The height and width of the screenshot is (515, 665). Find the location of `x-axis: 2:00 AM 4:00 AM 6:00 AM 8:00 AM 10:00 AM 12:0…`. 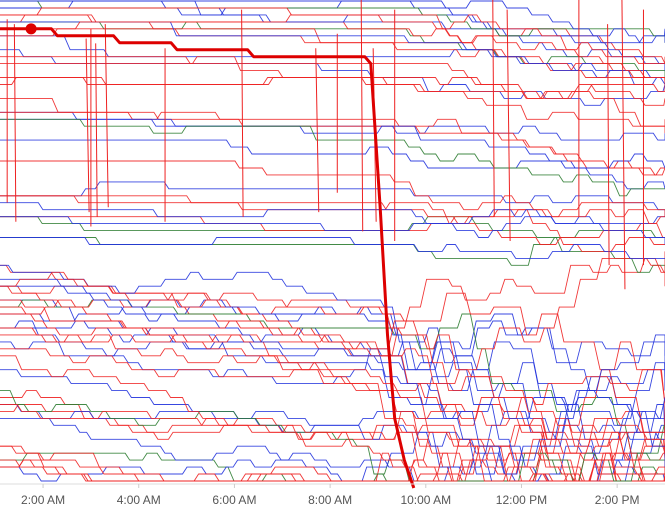

x-axis: 2:00 AM 4:00 AM 6:00 AM 8:00 AM 10:00 AM 12:0… is located at coordinates (330, 495).